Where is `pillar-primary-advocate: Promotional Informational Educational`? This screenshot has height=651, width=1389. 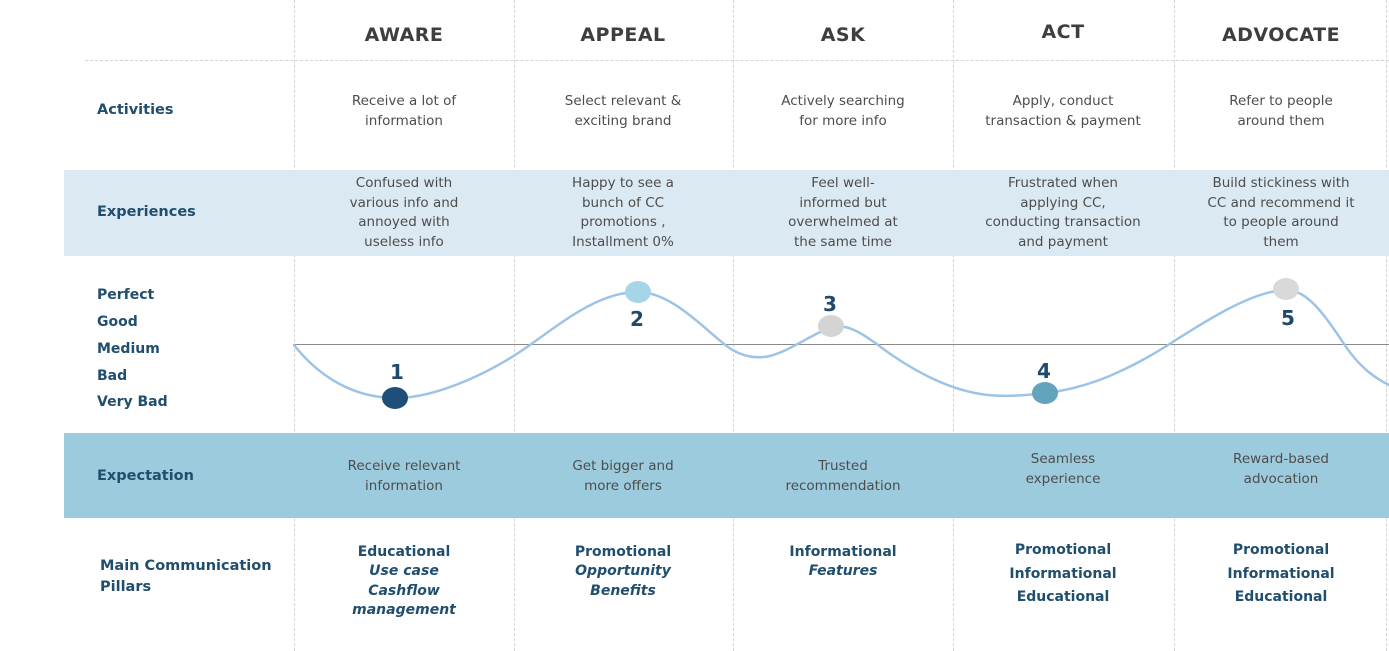 pillar-primary-advocate: Promotional Informational Educational is located at coordinates (1281, 573).